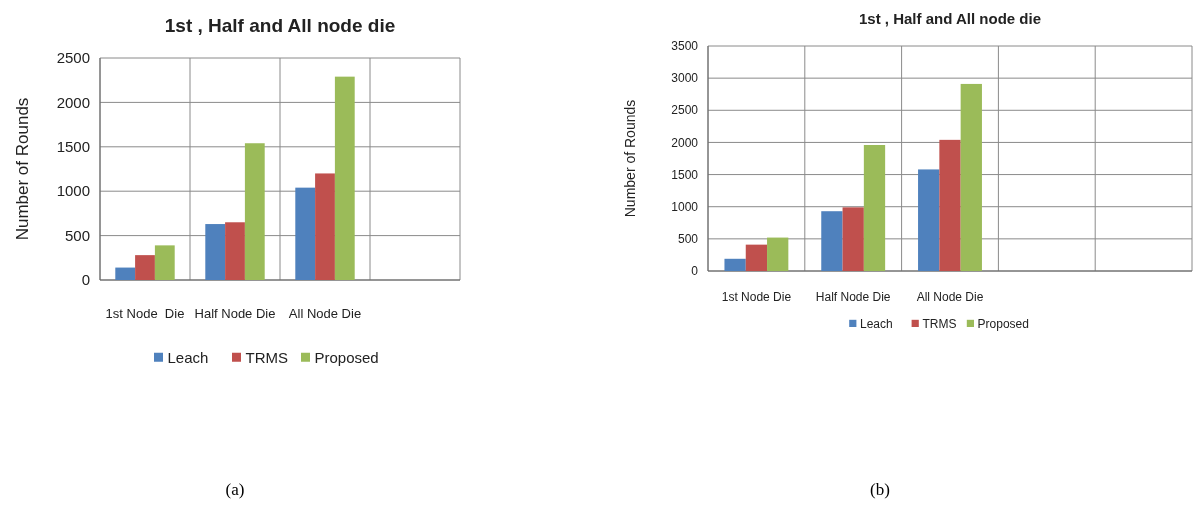 The height and width of the screenshot is (512, 1197). What do you see at coordinates (235, 489) in the screenshot?
I see `text: (a)` at bounding box center [235, 489].